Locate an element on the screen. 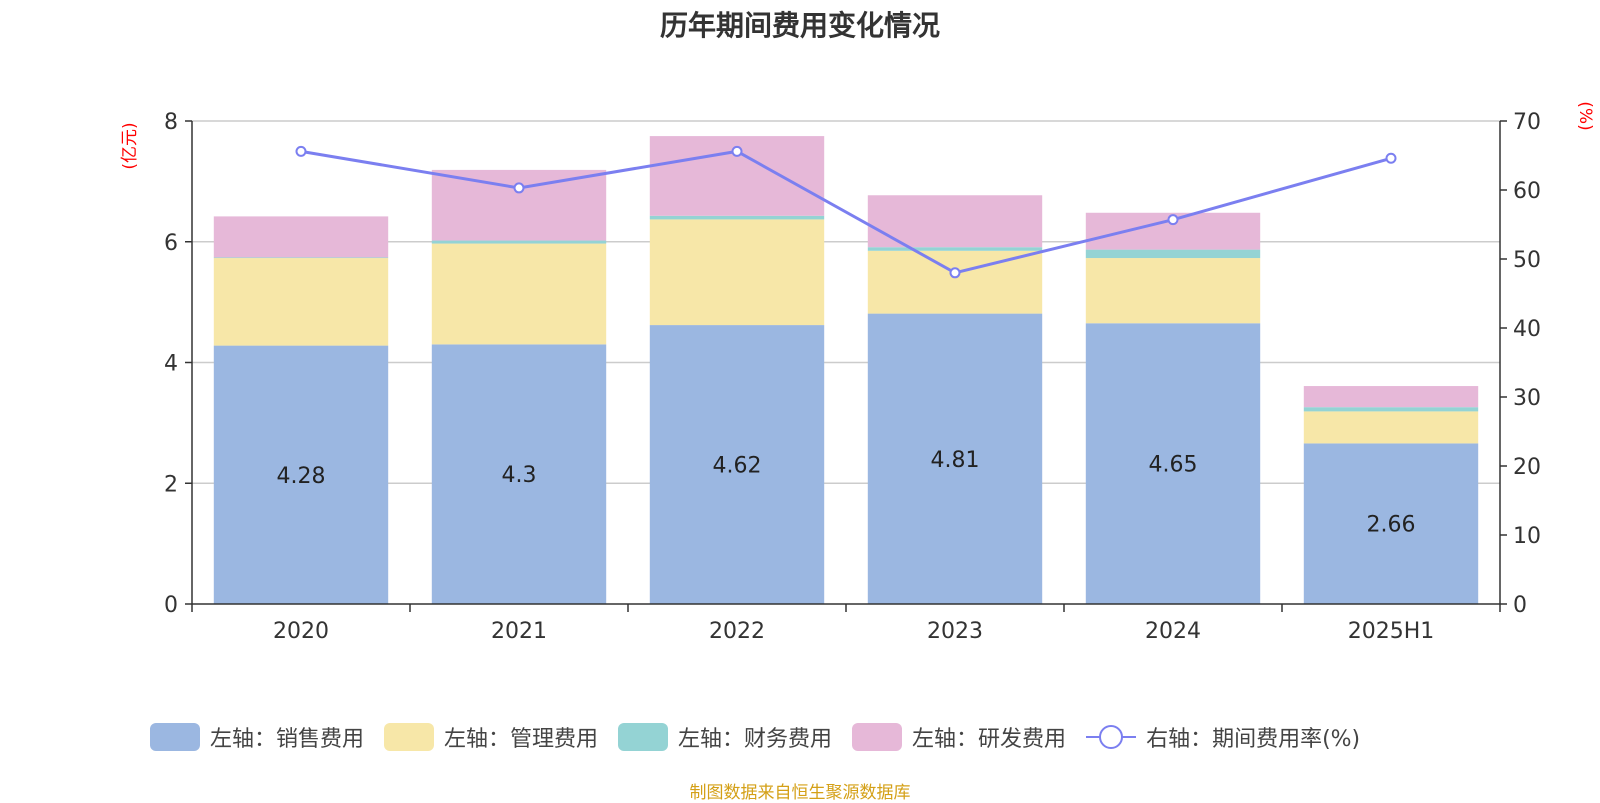  expense-rate-line is located at coordinates (846, 212).